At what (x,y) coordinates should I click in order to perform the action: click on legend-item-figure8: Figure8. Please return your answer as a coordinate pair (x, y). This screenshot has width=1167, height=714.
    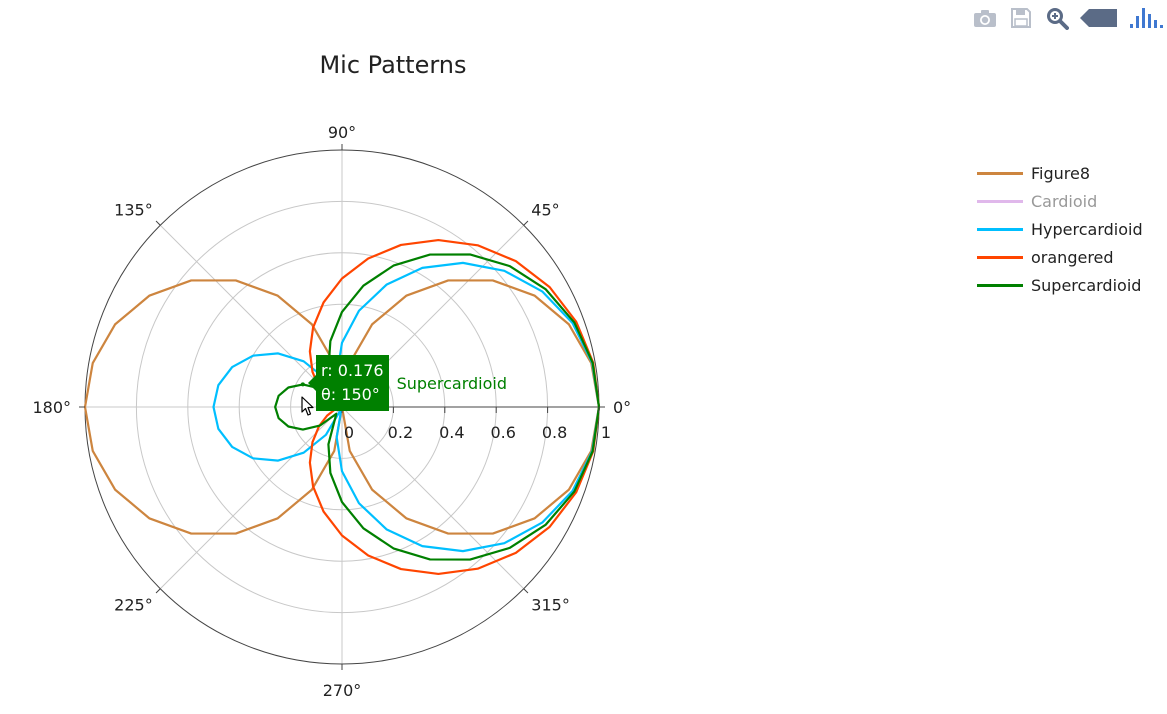
    Looking at the image, I should click on (1072, 173).